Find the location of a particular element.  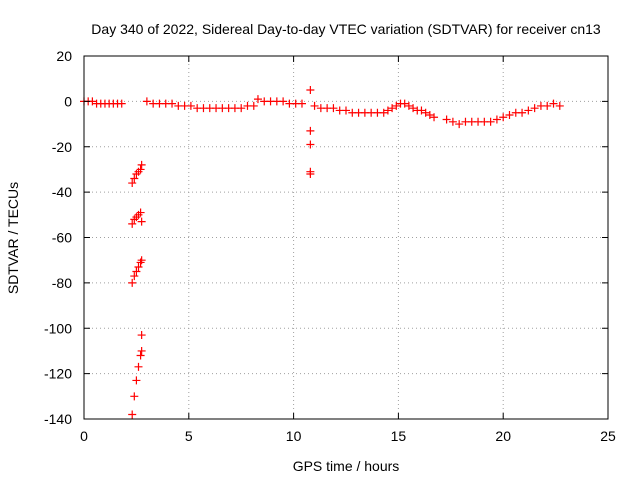

x-tick-label: 20 is located at coordinates (503, 436).